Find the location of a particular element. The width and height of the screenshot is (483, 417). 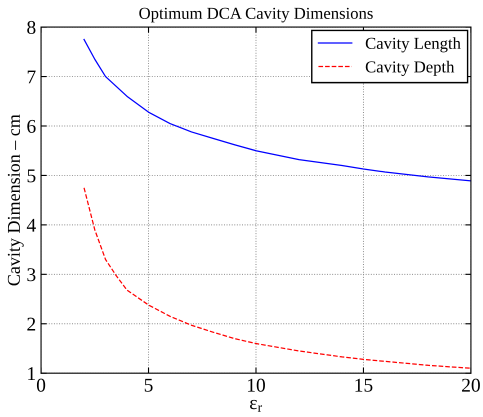

y-tick-label: 1 is located at coordinates (32, 373).